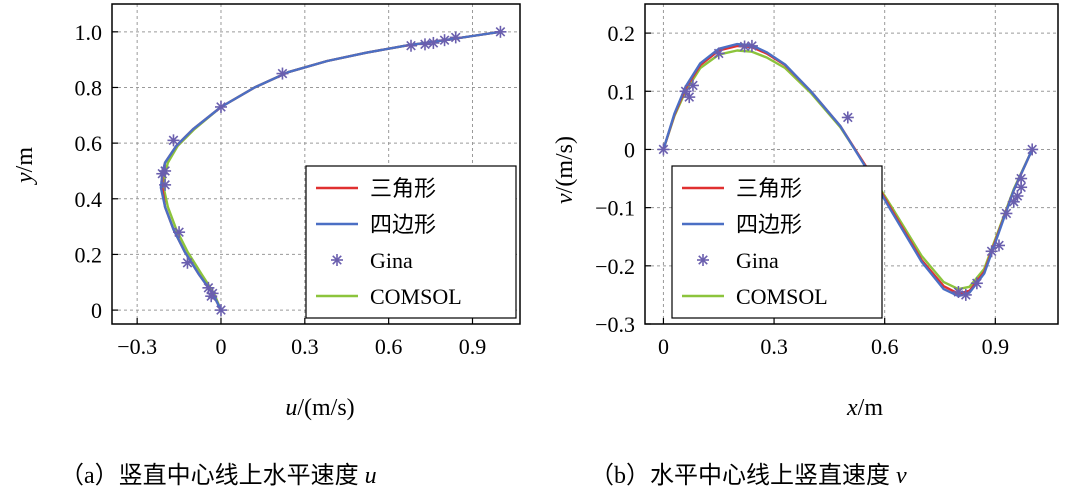  I want to click on chart-1-legend-box, so click(777, 242).